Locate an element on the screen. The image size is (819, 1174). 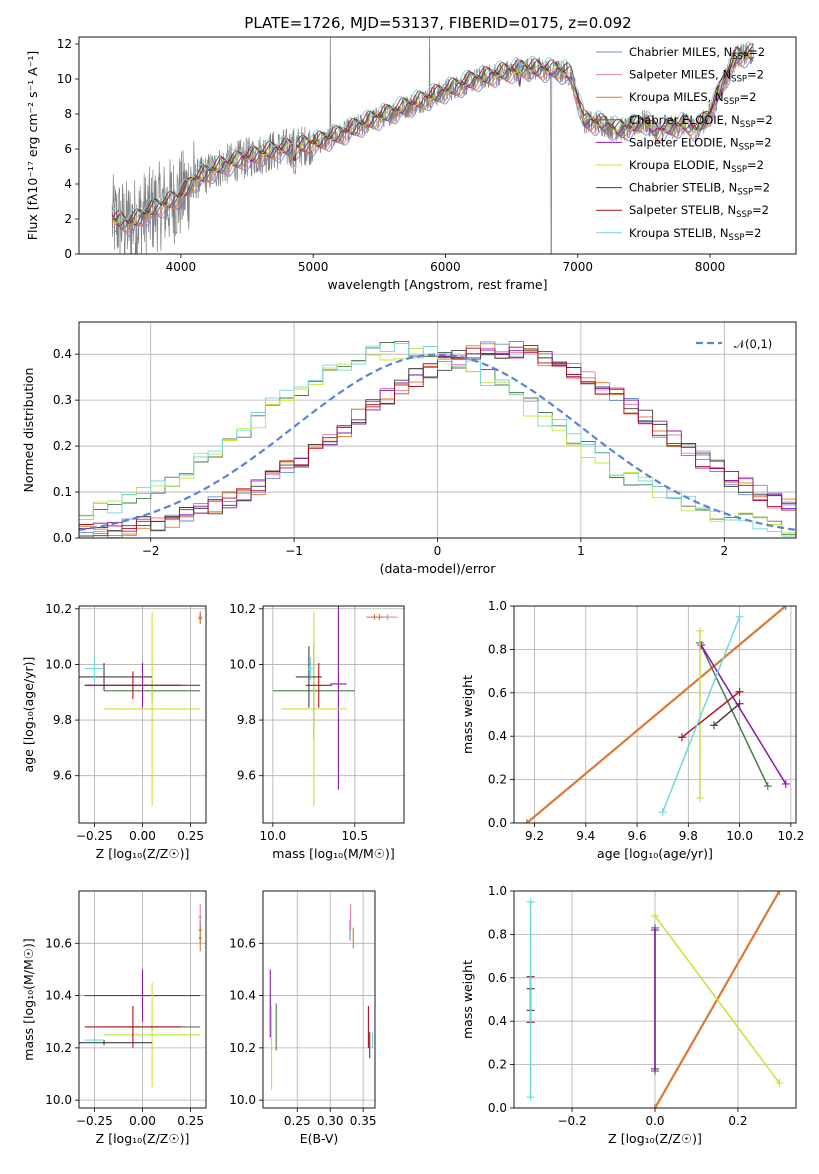
legend-label: Salpeter STELIB, NSSP=2 is located at coordinates (699, 211).